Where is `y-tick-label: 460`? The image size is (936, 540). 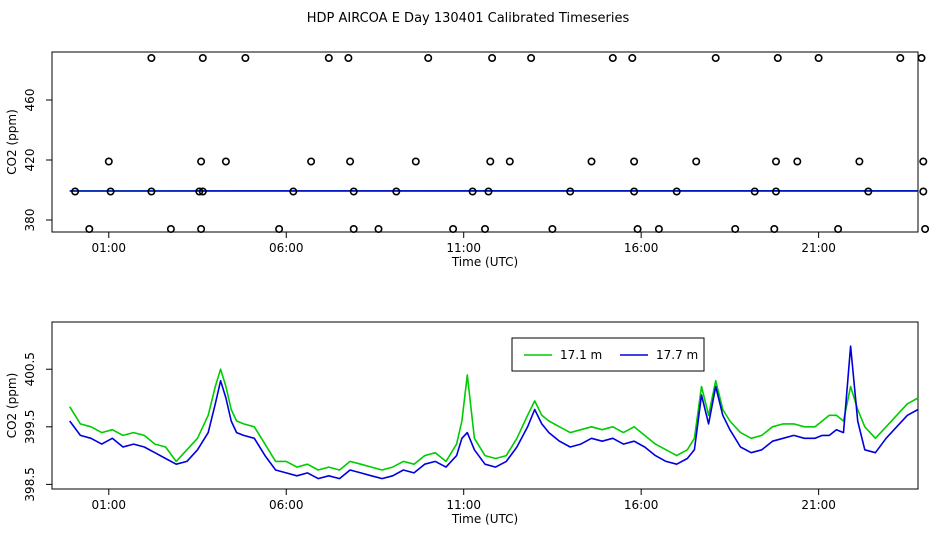
y-tick-label: 460 is located at coordinates (30, 100).